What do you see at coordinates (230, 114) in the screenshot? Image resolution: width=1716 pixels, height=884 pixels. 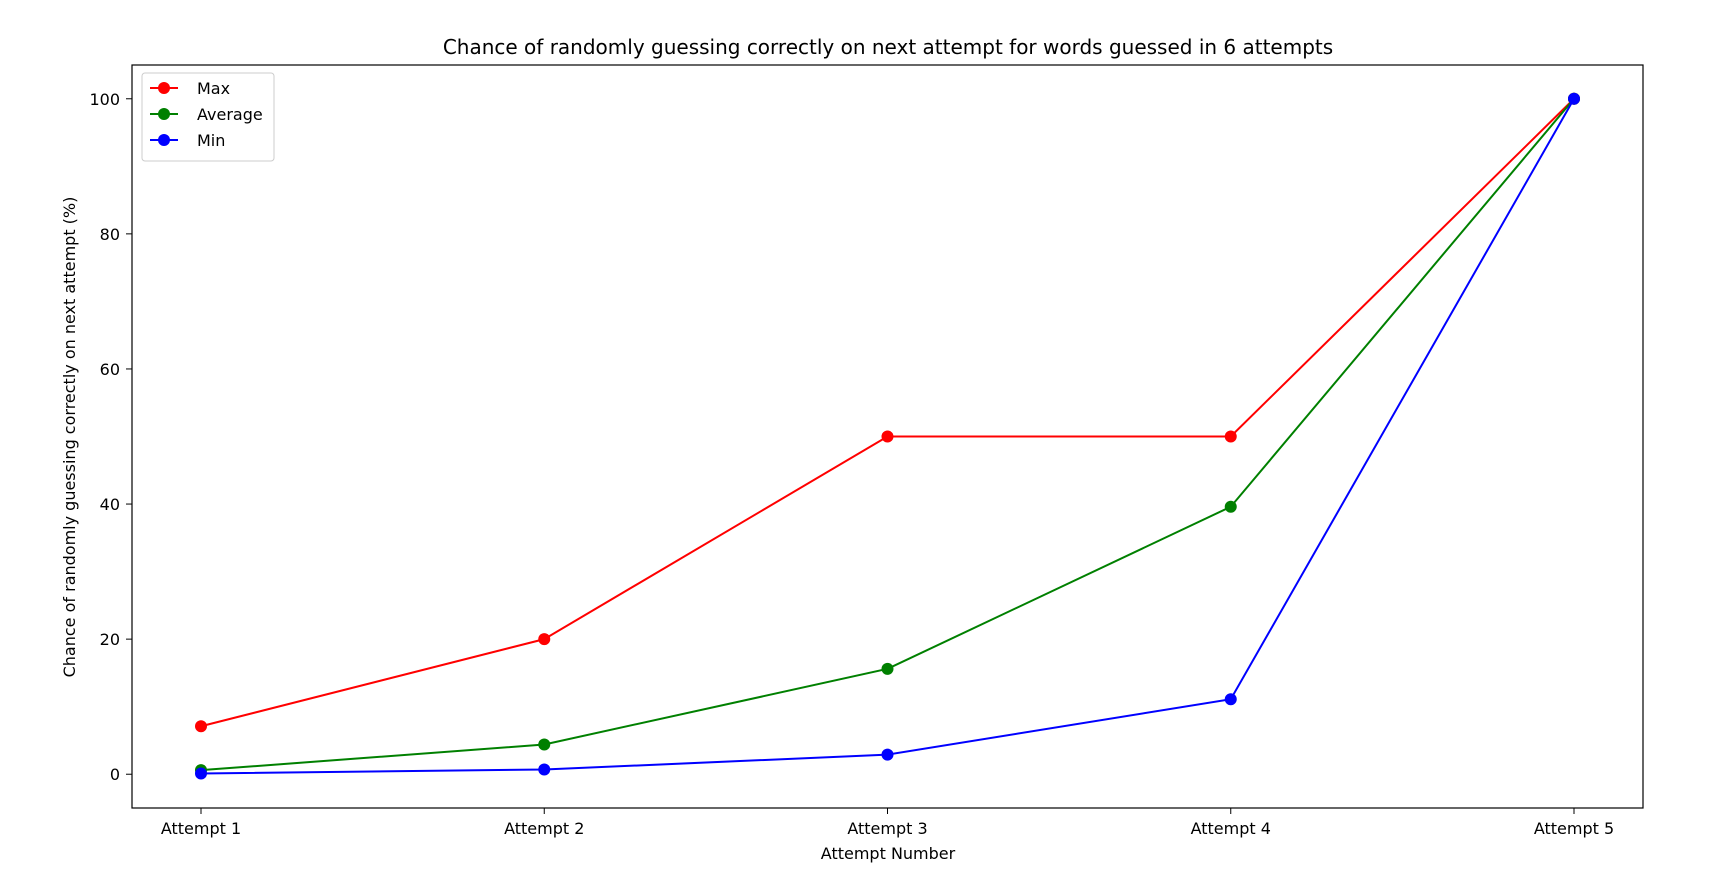 I see `legend-label: Average` at bounding box center [230, 114].